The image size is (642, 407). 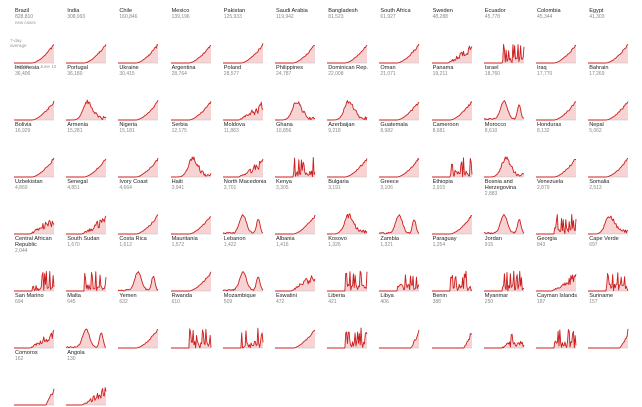 What do you see at coordinates (596, 11) in the screenshot?
I see `country-name: Egypt` at bounding box center [596, 11].